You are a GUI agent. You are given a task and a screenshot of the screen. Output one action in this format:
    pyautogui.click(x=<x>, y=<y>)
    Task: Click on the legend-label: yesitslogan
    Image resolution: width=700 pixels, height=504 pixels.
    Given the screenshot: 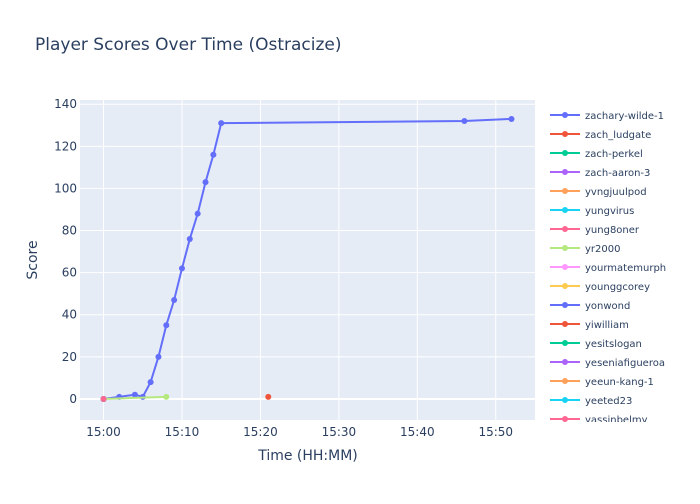 What is the action you would take?
    pyautogui.click(x=613, y=344)
    